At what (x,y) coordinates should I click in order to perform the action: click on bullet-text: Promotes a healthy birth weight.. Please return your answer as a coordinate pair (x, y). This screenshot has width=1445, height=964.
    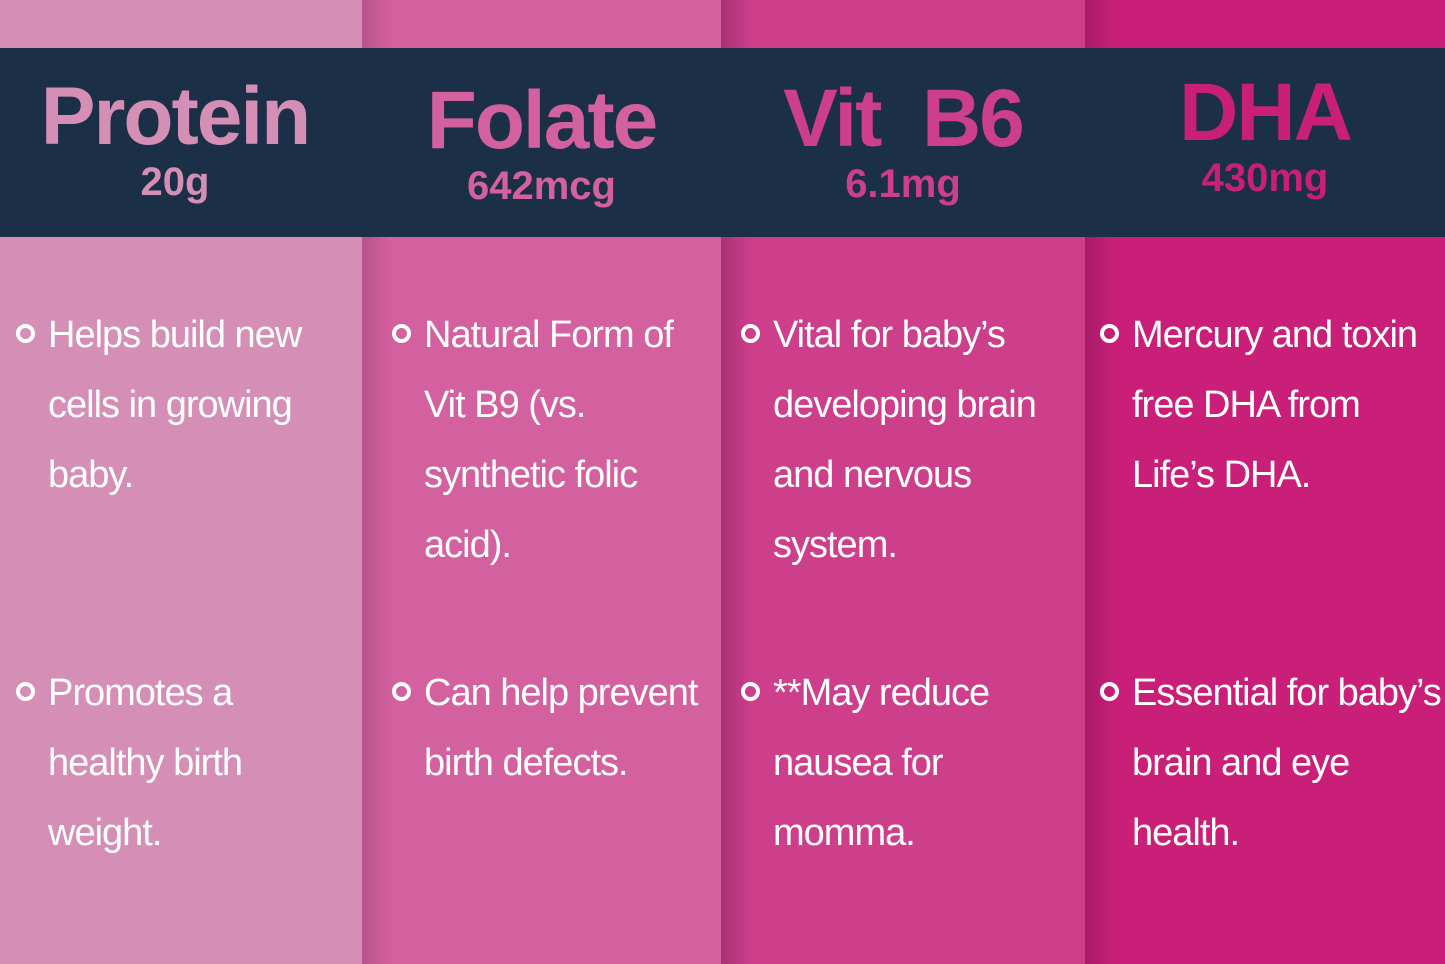
    Looking at the image, I should click on (145, 763).